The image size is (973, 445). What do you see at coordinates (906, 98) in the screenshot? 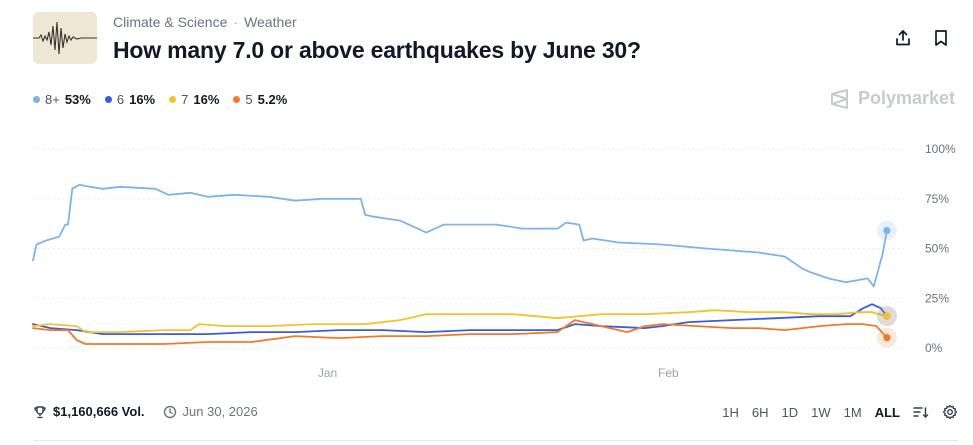
I see `brand-name: Polymarket` at bounding box center [906, 98].